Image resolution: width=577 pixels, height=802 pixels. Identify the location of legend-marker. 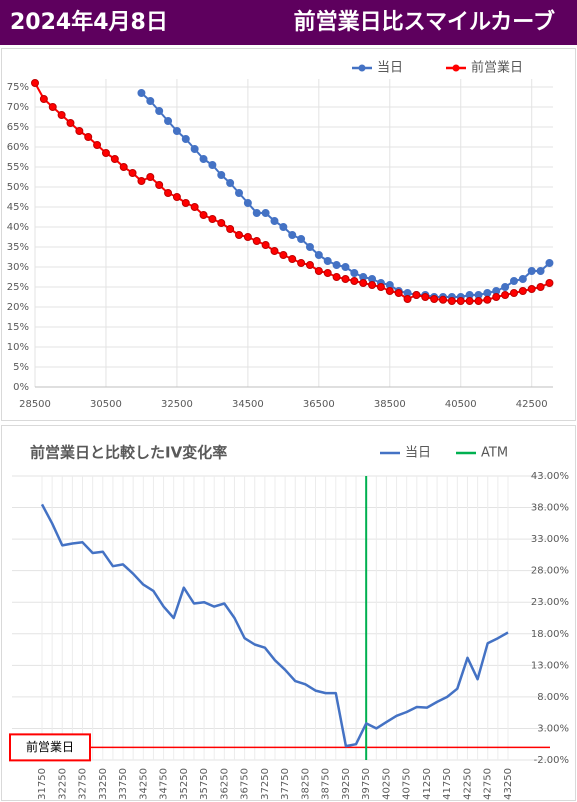
(362, 68).